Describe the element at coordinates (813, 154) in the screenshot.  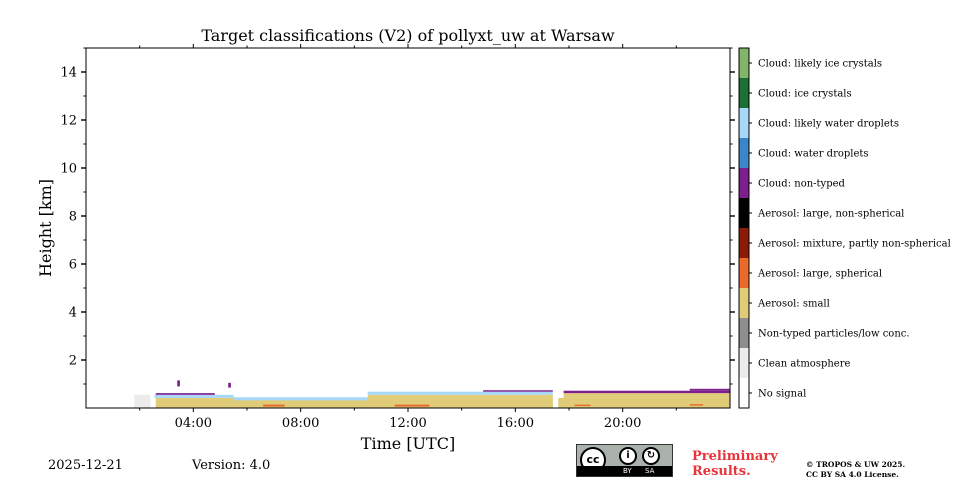
I see `colorbar-label-8: Cloud: water droplets` at that location.